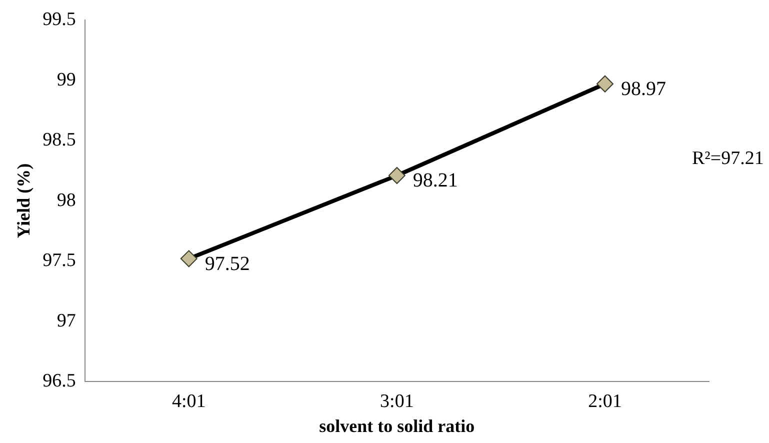 The image size is (769, 443). Describe the element at coordinates (397, 426) in the screenshot. I see `x-axis-title: solvent to solid ratio` at that location.